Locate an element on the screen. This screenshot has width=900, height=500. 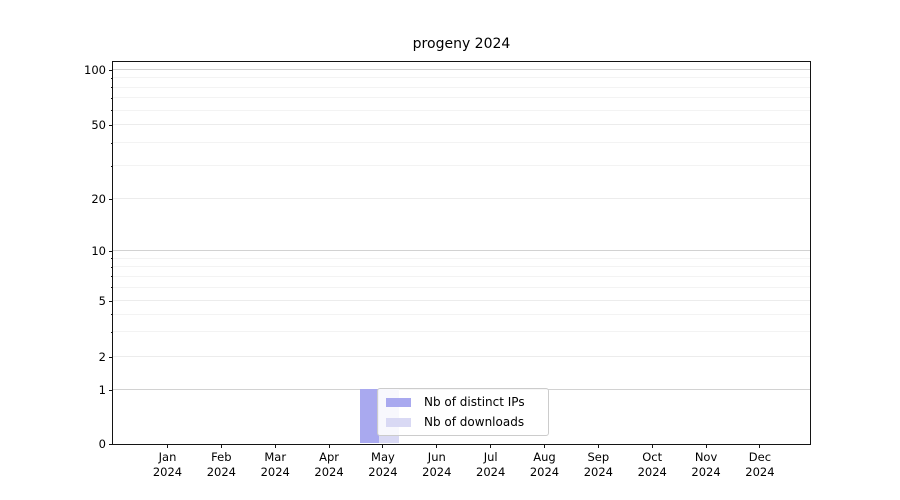
legend-swatch-distinct-ips is located at coordinates (398, 402).